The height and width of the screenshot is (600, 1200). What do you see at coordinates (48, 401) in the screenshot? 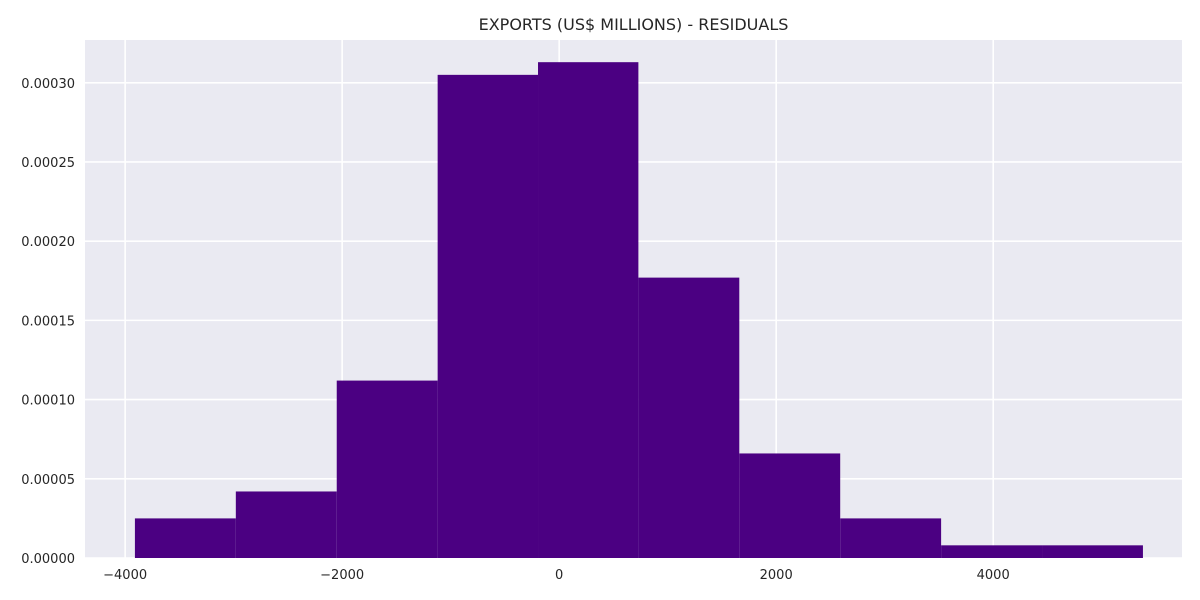
I see `y-tick-label: 0.00010` at bounding box center [48, 401].